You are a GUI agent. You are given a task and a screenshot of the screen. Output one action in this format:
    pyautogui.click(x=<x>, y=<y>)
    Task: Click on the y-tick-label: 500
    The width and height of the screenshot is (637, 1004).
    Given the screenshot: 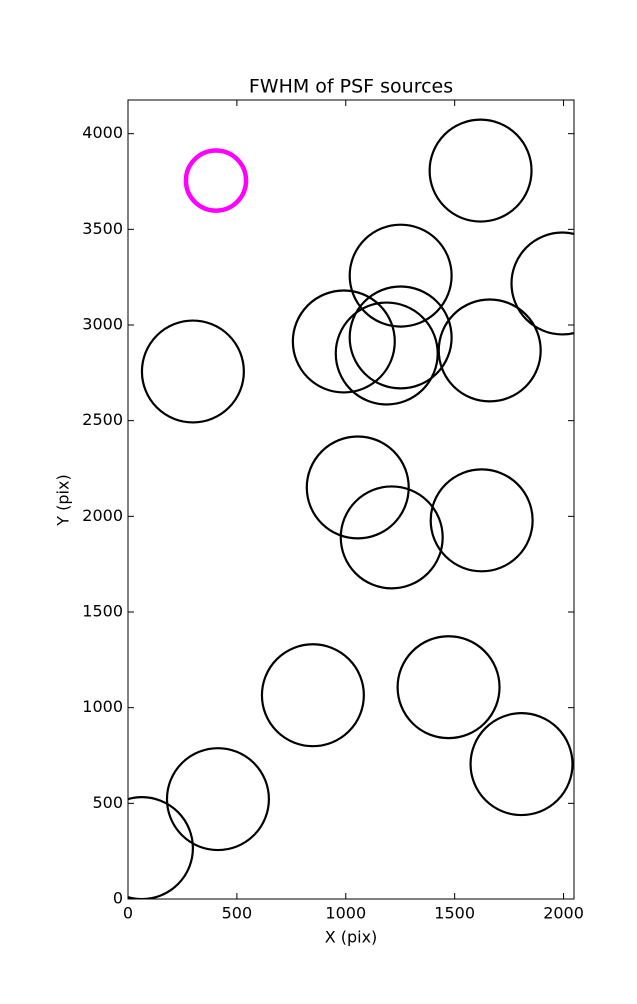 What is the action you would take?
    pyautogui.click(x=107, y=802)
    